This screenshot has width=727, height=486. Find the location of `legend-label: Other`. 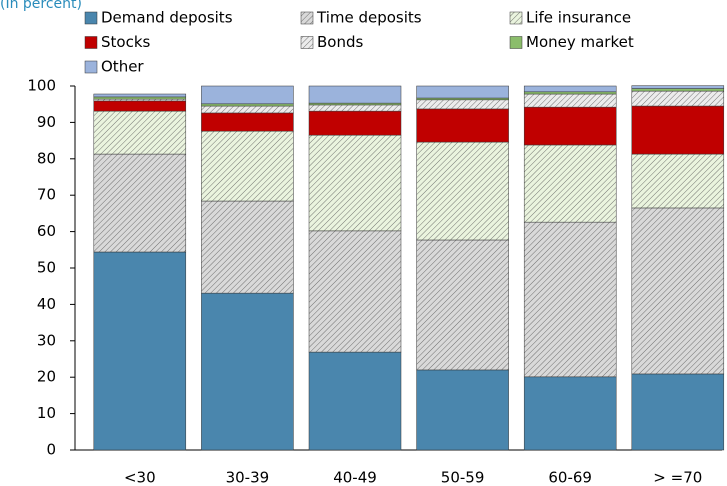

legend-label: Other is located at coordinates (122, 67).